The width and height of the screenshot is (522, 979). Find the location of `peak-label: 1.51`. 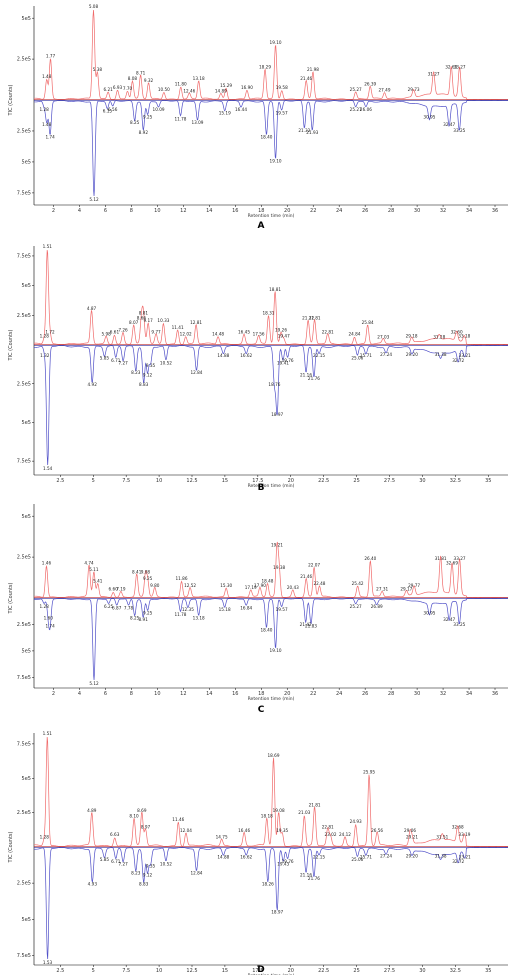

peak-label: 1.51 is located at coordinates (48, 246).